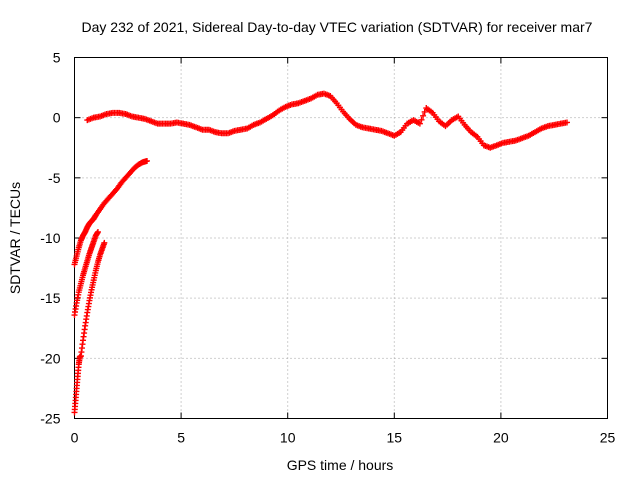  Describe the element at coordinates (327, 120) in the screenshot. I see `series-main` at that location.